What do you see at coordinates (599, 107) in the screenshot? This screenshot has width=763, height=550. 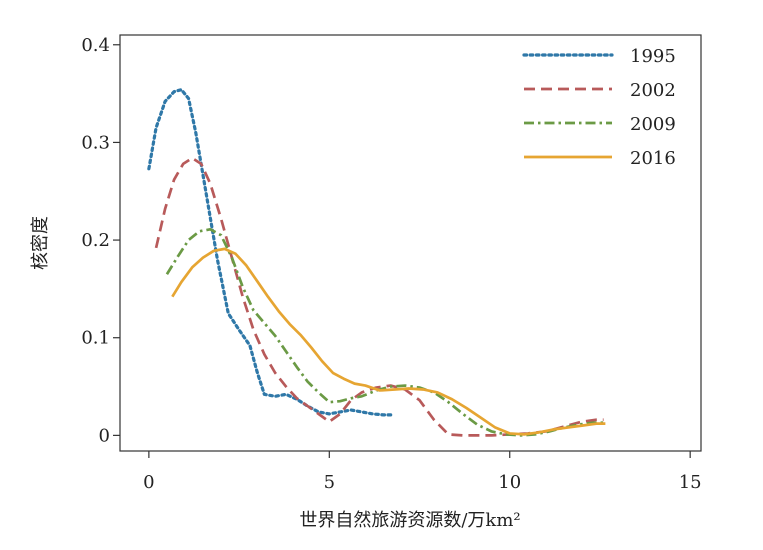 I see `legend: 1995 2002 2009 2016` at bounding box center [599, 107].